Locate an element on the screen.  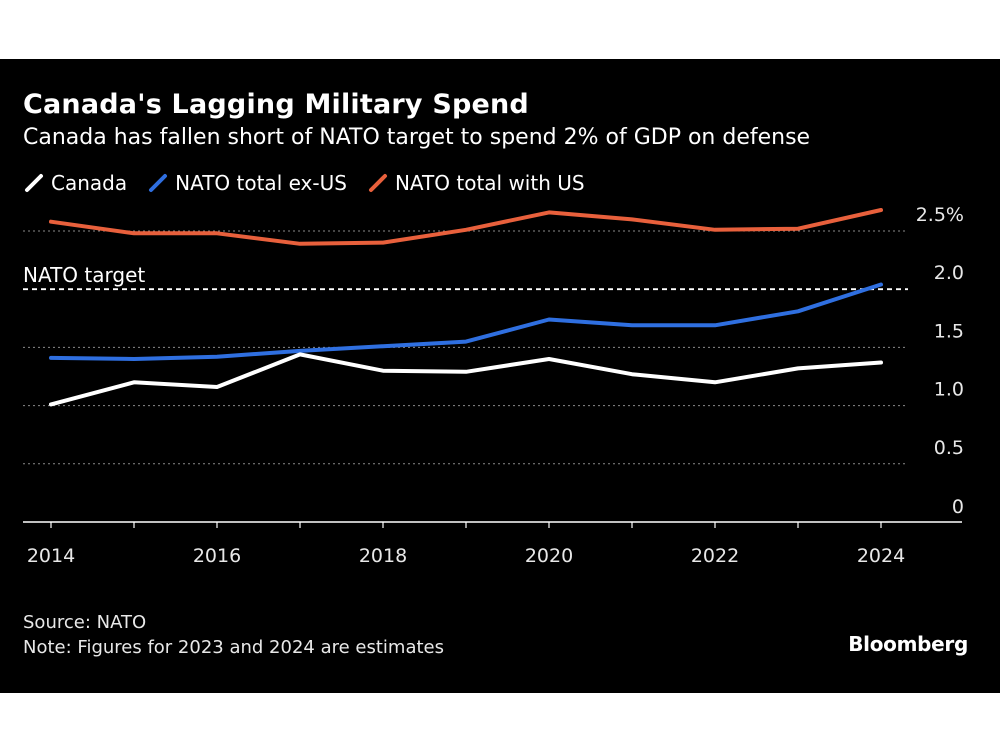
legend-label-nato-with-us: NATO total with US is located at coordinates (489, 183).